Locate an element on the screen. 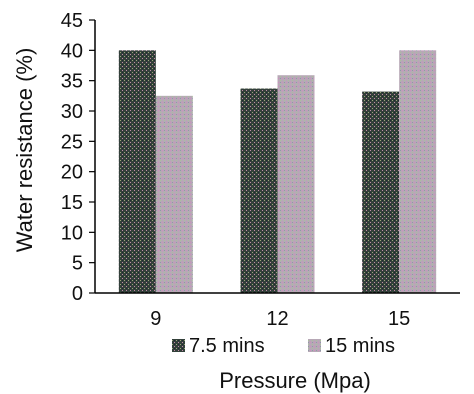 The image size is (474, 394). y-tick-label: 35 is located at coordinates (72, 82).